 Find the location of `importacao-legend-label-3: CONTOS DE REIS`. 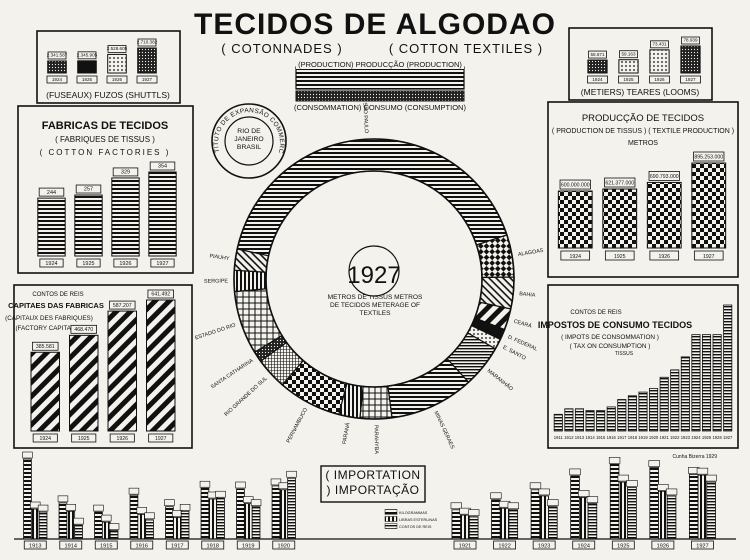

importacao-legend-label-3: CONTOS DE REIS is located at coordinates (415, 527).